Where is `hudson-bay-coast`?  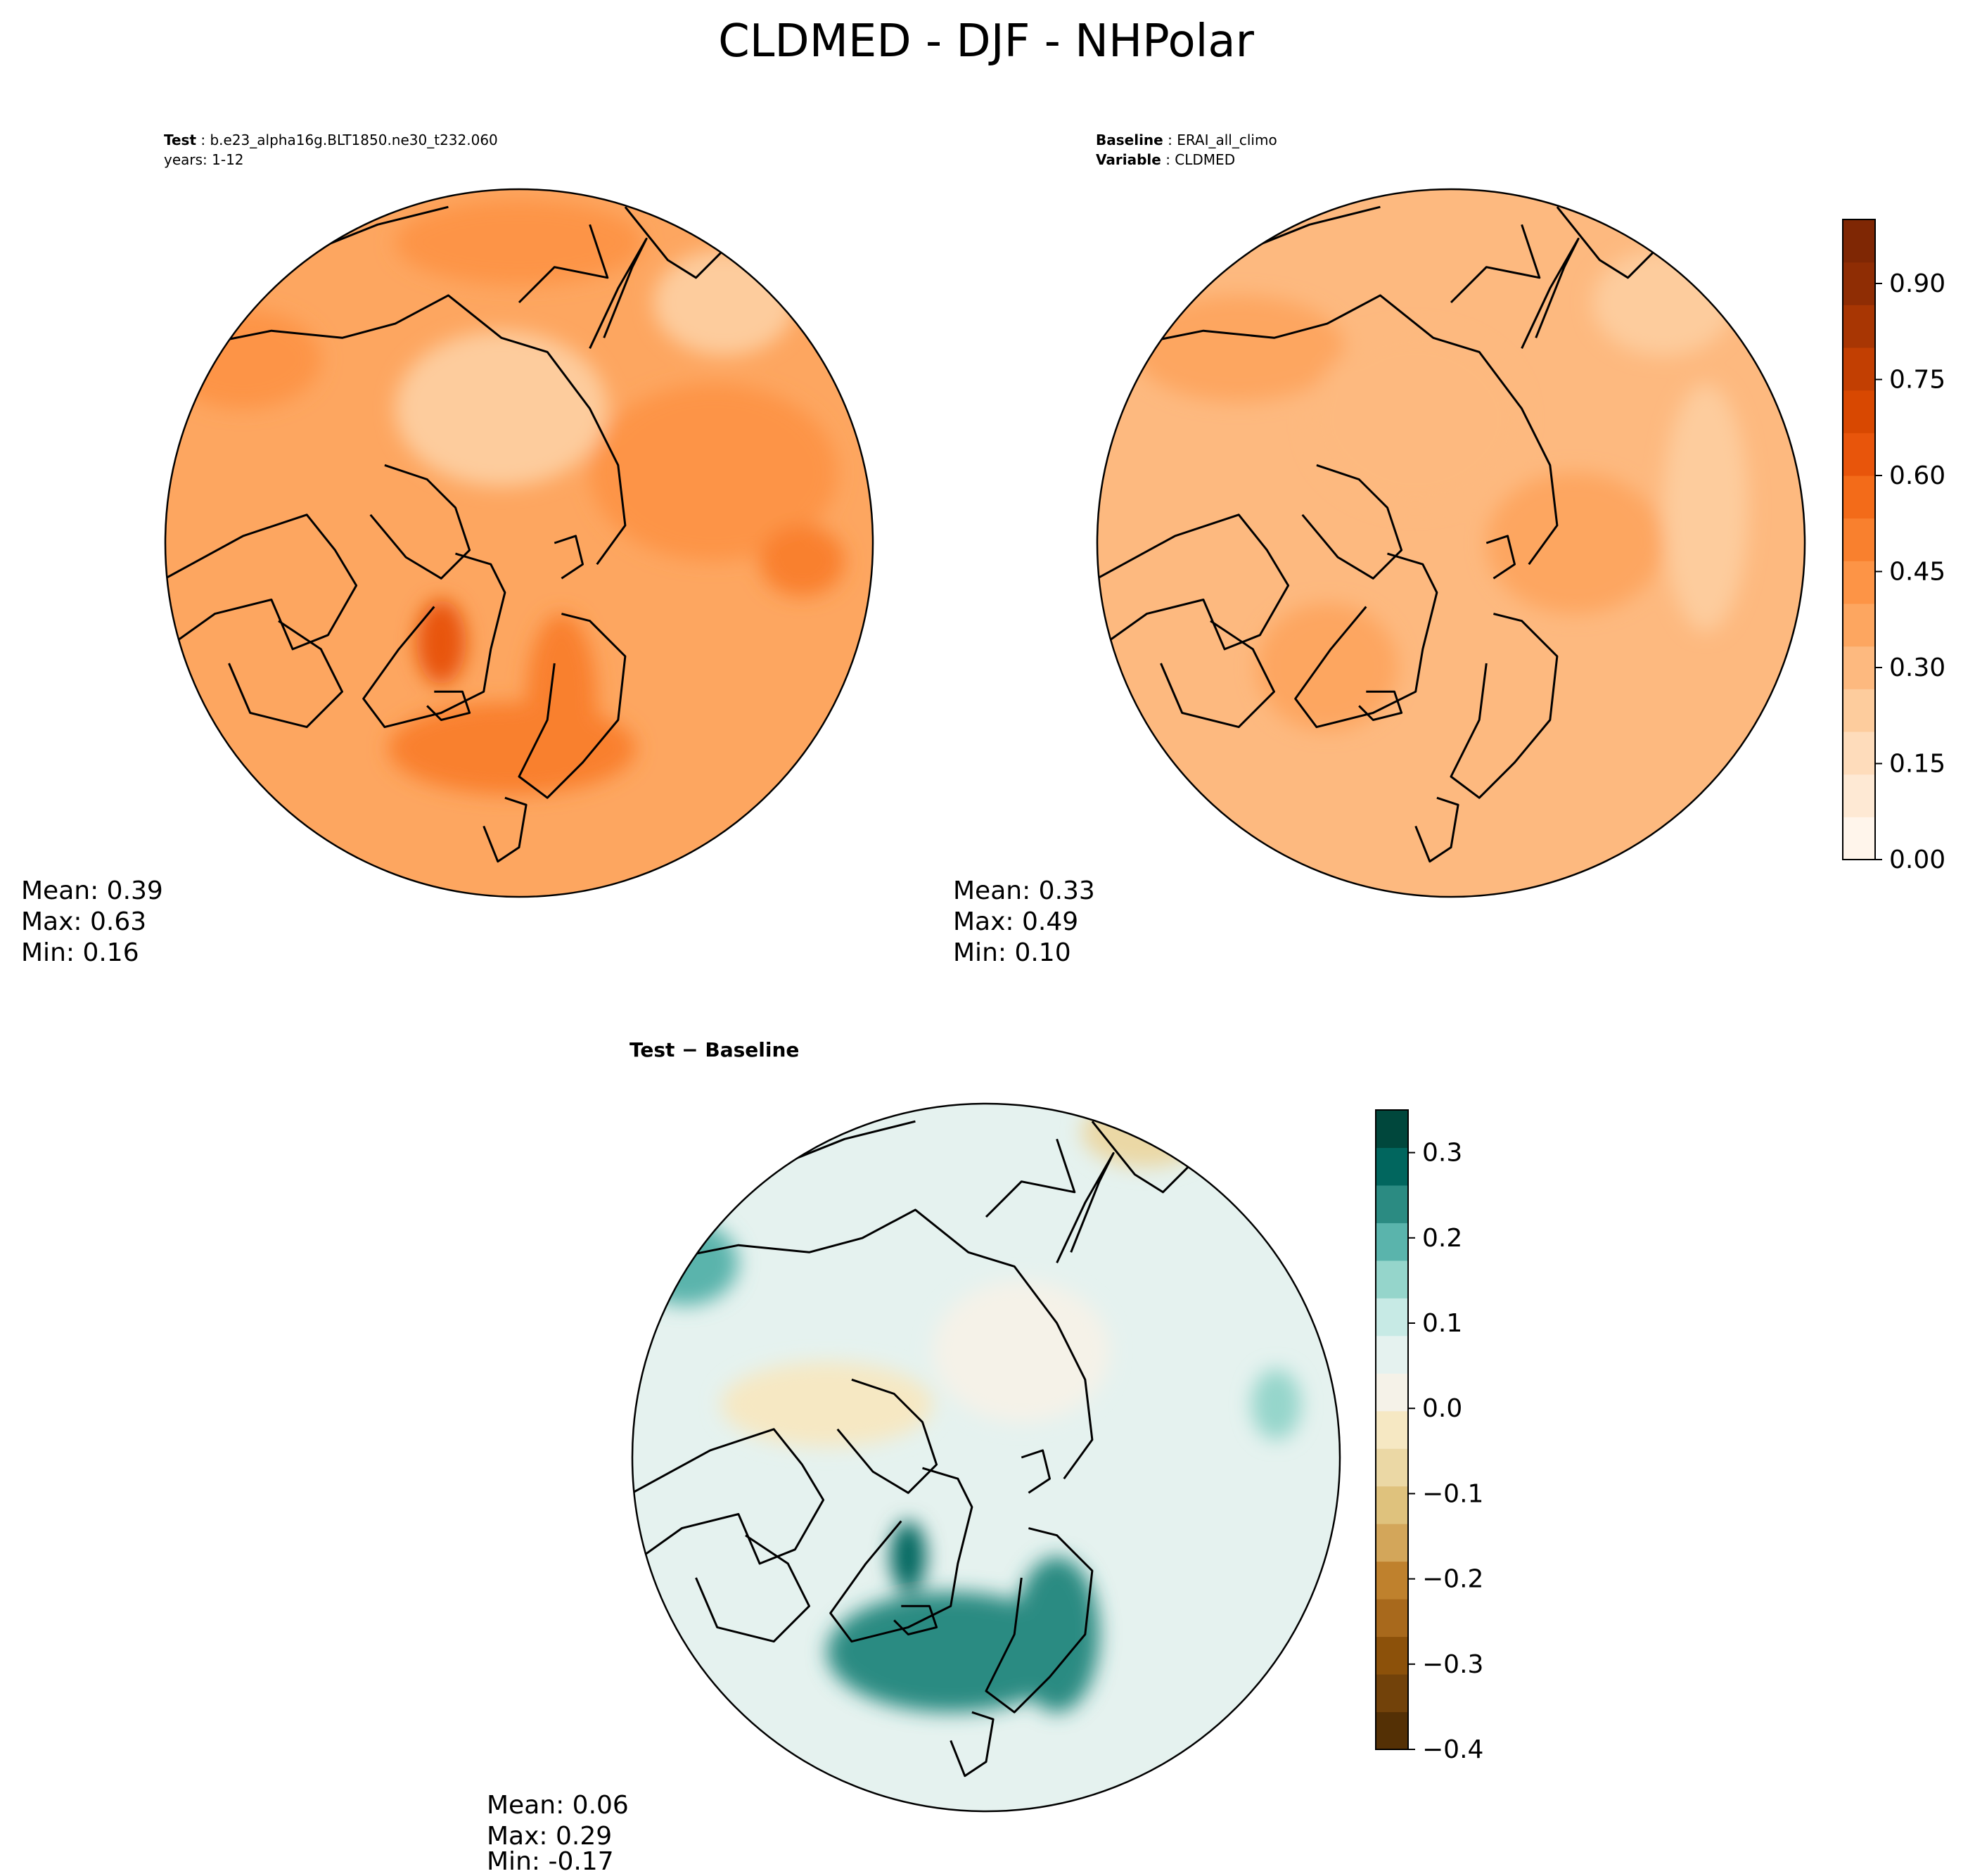
hudson-bay-coast is located at coordinates (285, 674).